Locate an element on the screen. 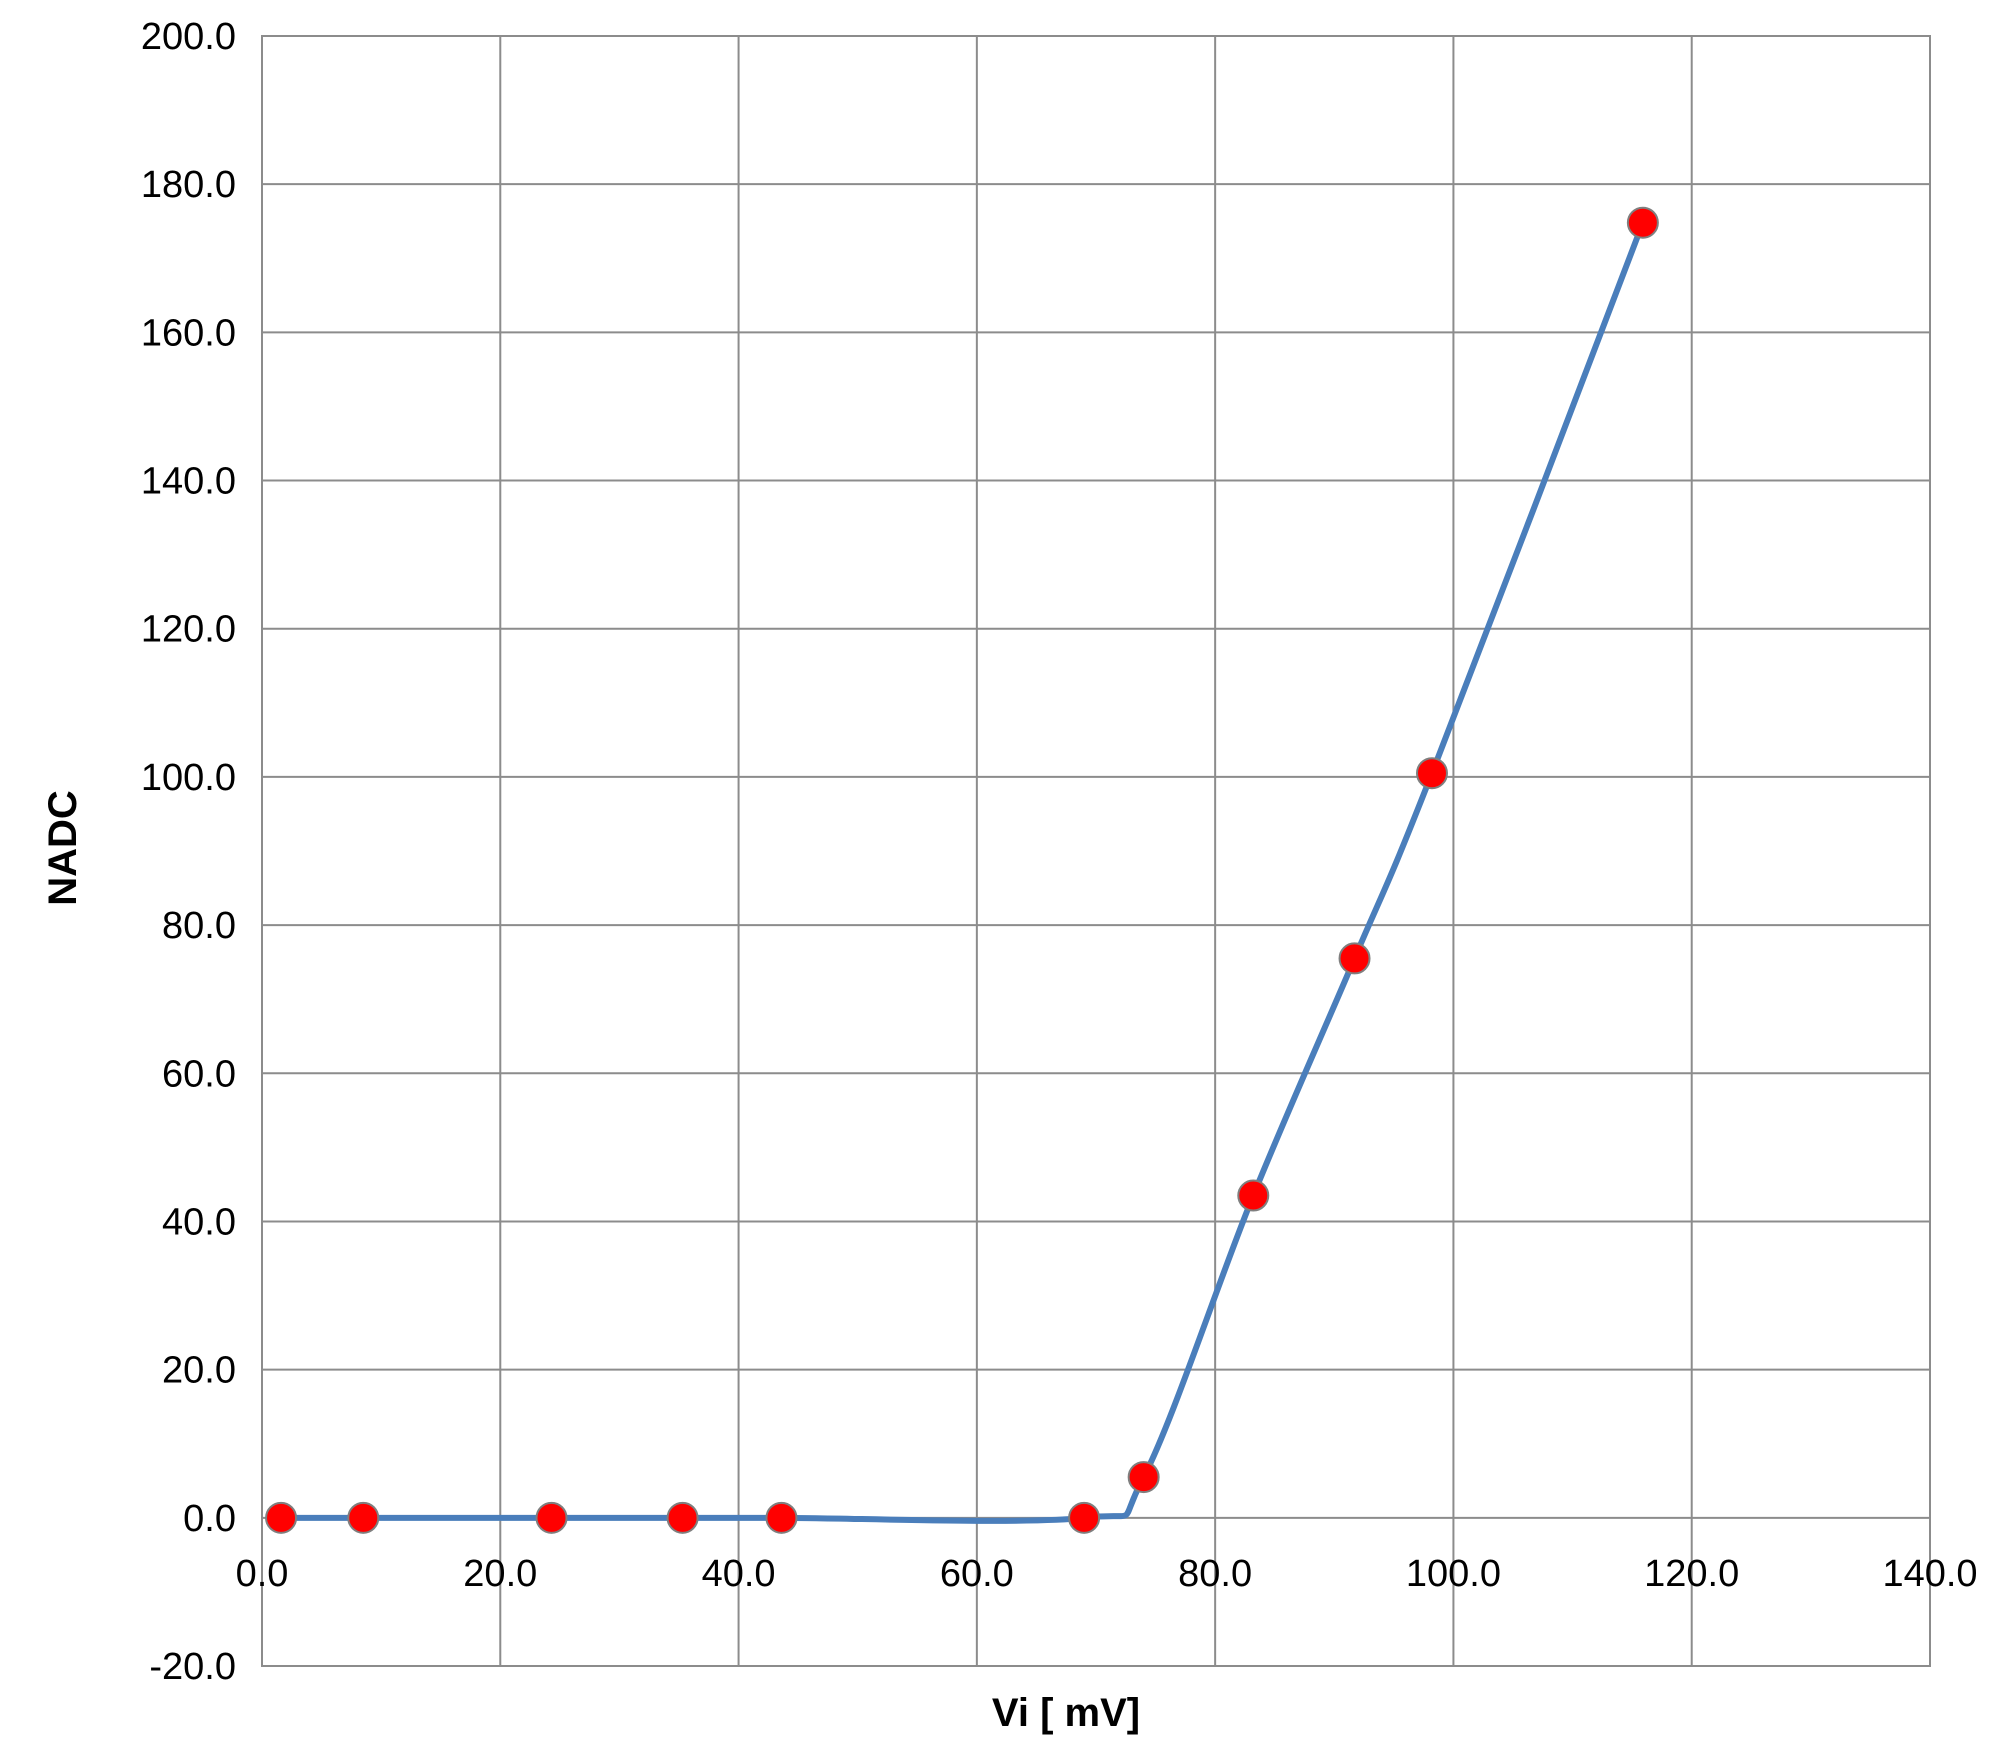  x-tick-label: 40.0 is located at coordinates (739, 1574).